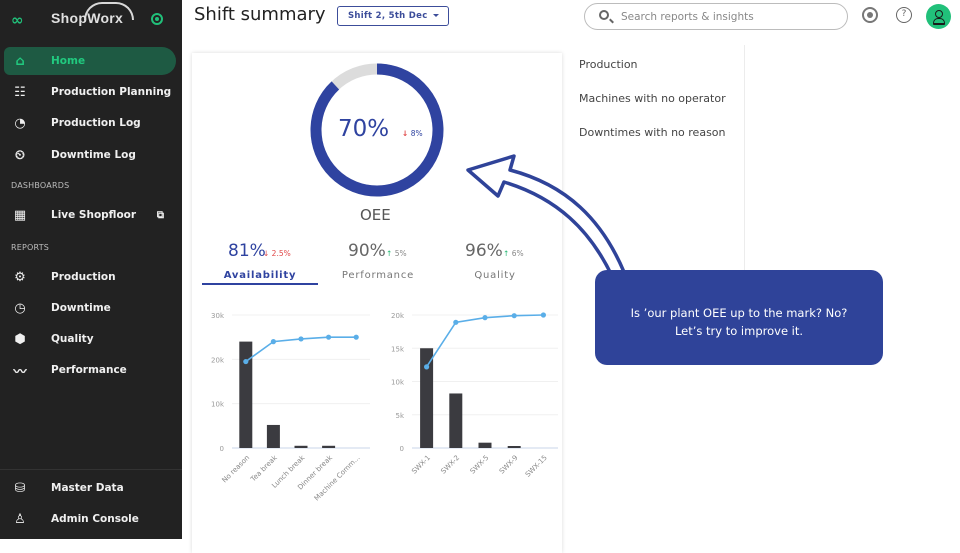 Image resolution: width=960 pixels, height=553 pixels. What do you see at coordinates (367, 251) in the screenshot?
I see `performance-value: 90%` at bounding box center [367, 251].